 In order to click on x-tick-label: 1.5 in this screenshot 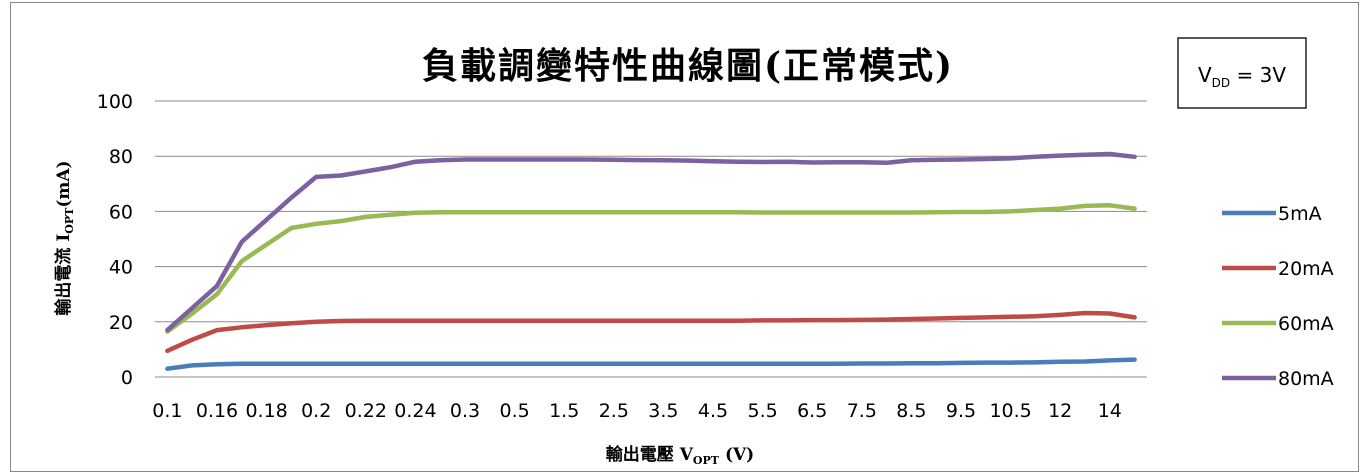, I will do `click(564, 411)`.